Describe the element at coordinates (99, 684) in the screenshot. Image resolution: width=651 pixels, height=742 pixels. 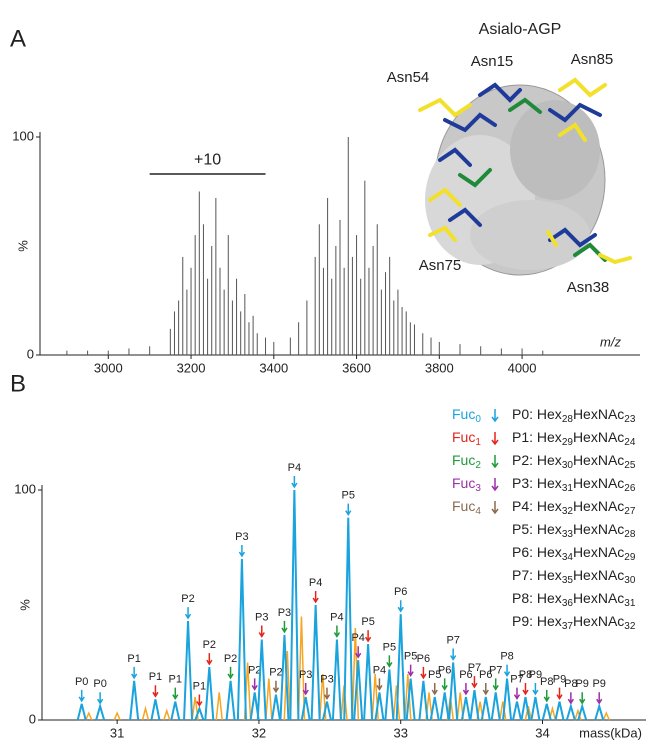
I see `peak-label: P0` at that location.